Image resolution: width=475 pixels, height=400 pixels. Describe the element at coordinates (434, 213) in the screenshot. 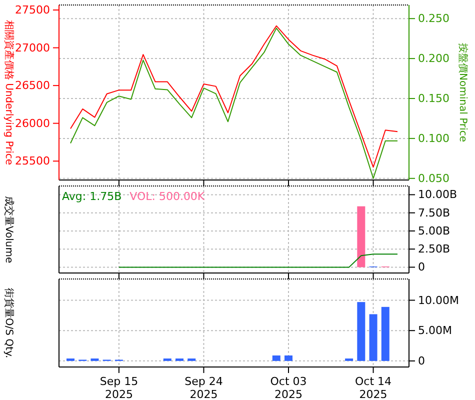

I see `y-tick-label: 7.50B` at that location.